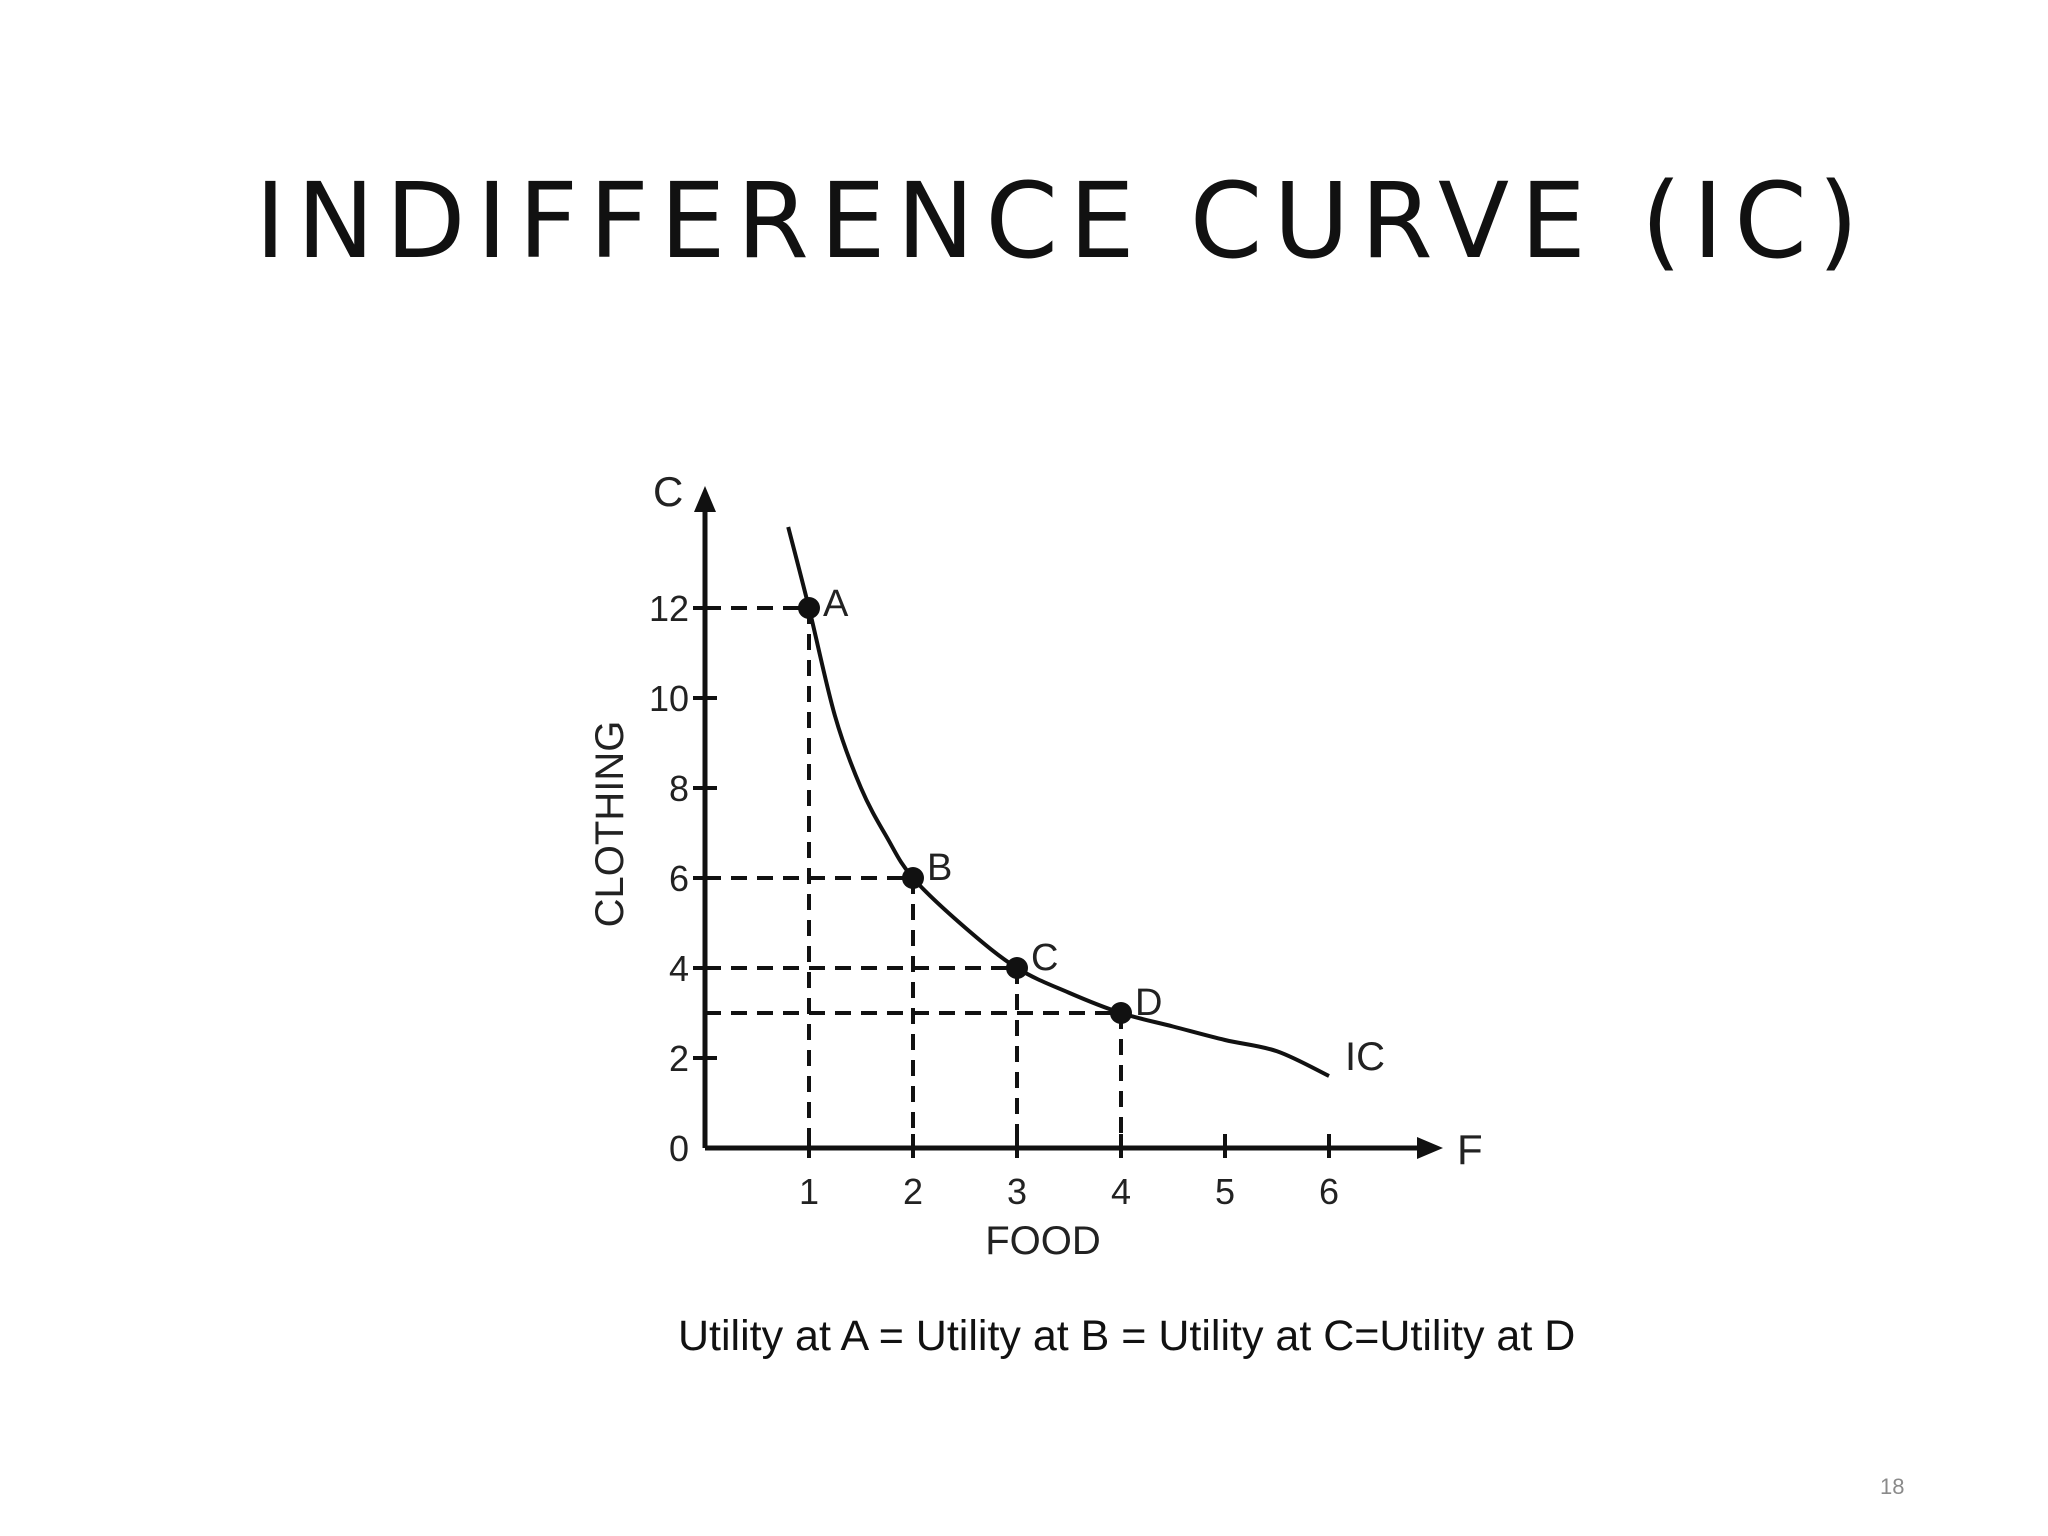 This screenshot has width=2048, height=1536. What do you see at coordinates (965, 810) in the screenshot?
I see `points-layer` at bounding box center [965, 810].